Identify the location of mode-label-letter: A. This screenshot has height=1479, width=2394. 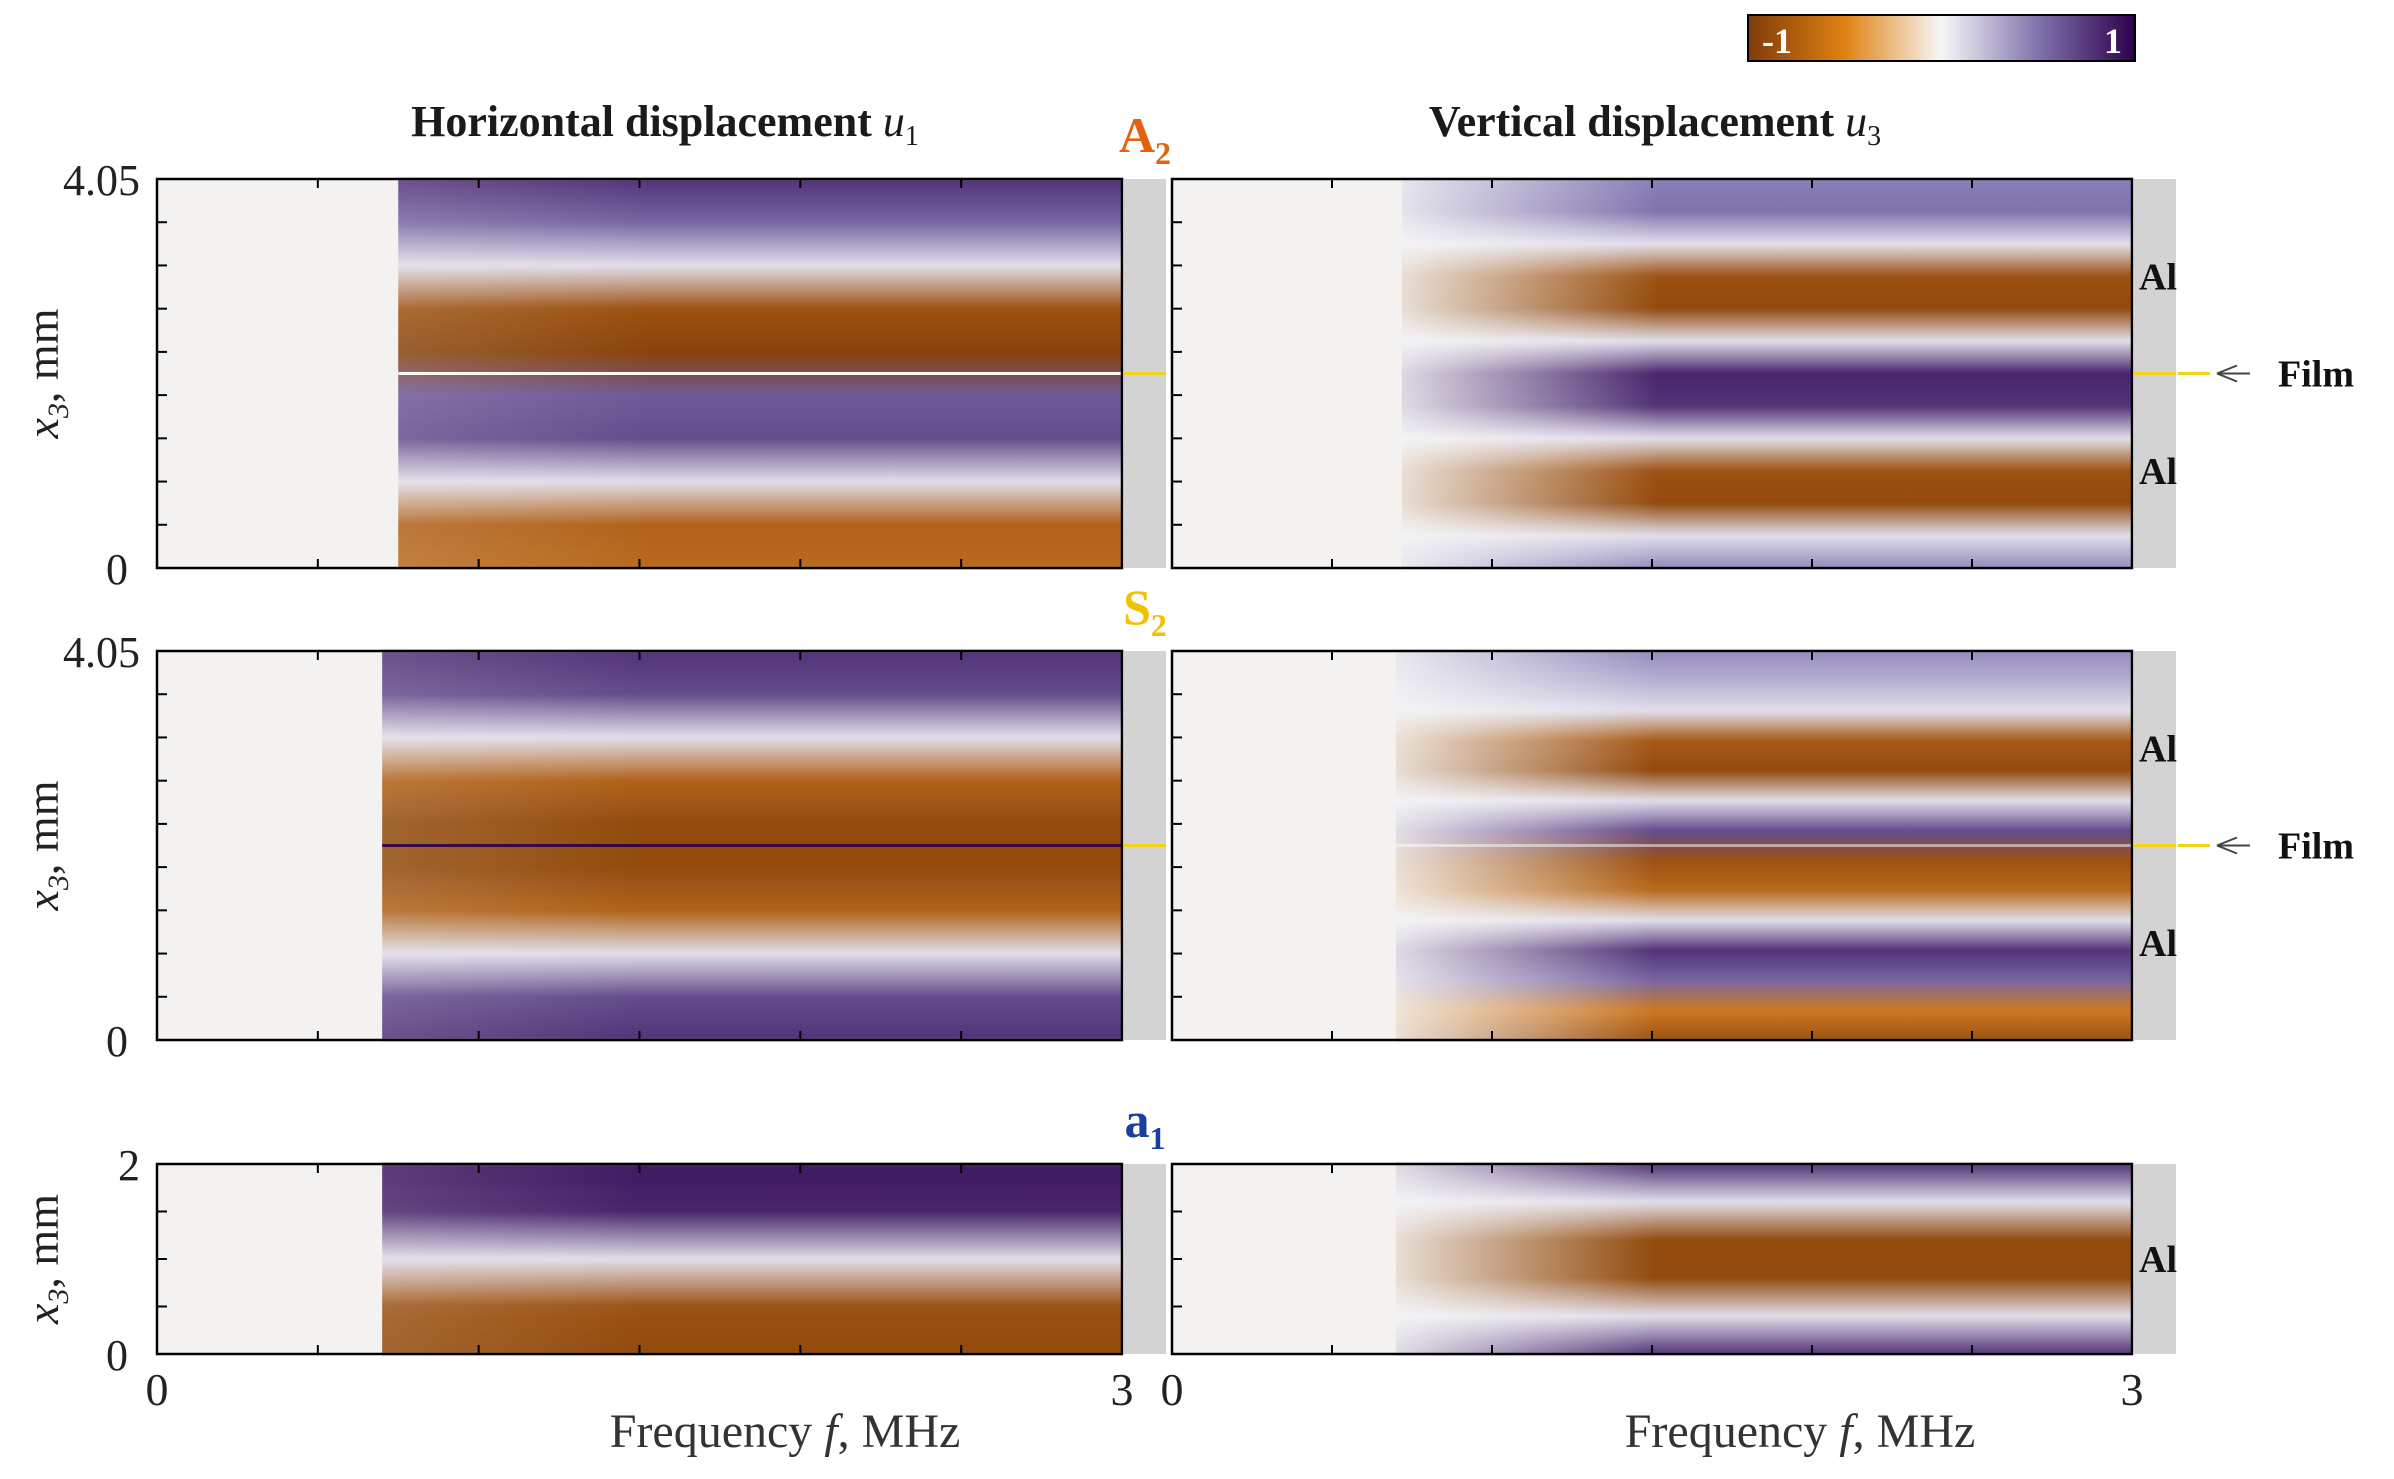
(1137, 135).